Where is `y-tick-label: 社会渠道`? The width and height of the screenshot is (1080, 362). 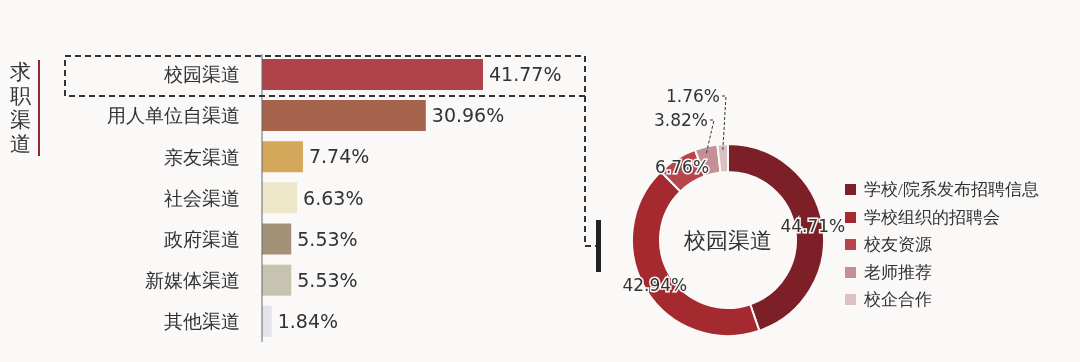 y-tick-label: 社会渠道 is located at coordinates (202, 198).